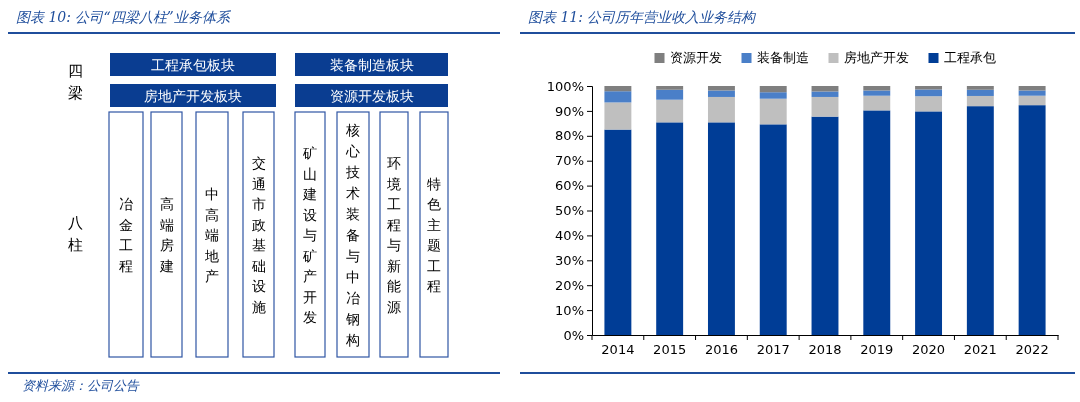 Image resolution: width=1080 pixels, height=402 pixels. I want to click on text: 环境工程与新能源, so click(393, 235).